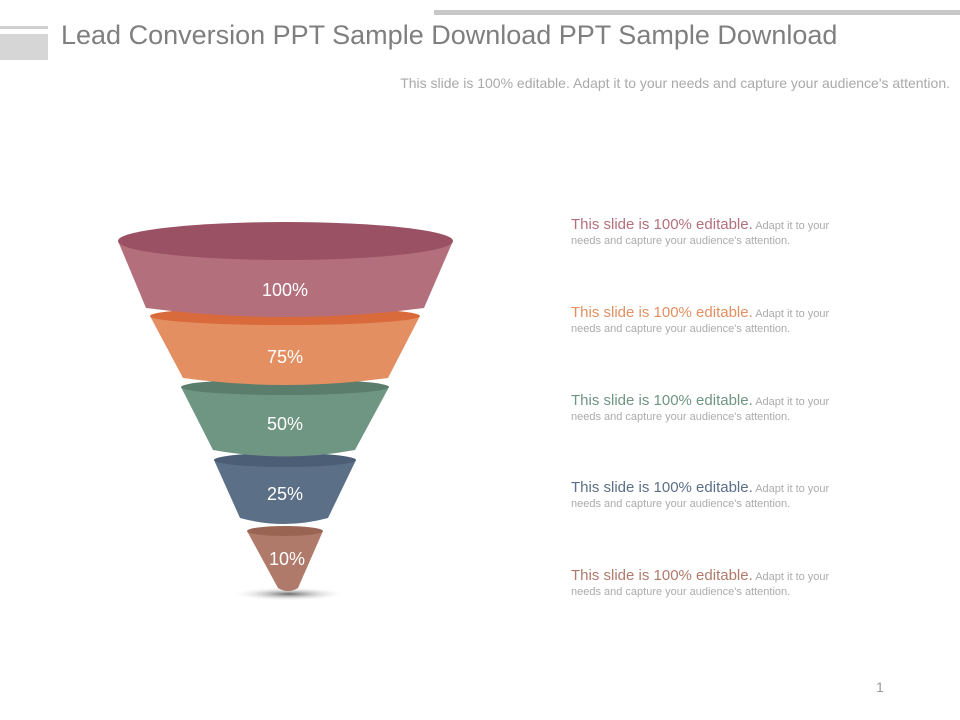 The image size is (960, 720). I want to click on funnel-stage-10: 10%, so click(285, 558).